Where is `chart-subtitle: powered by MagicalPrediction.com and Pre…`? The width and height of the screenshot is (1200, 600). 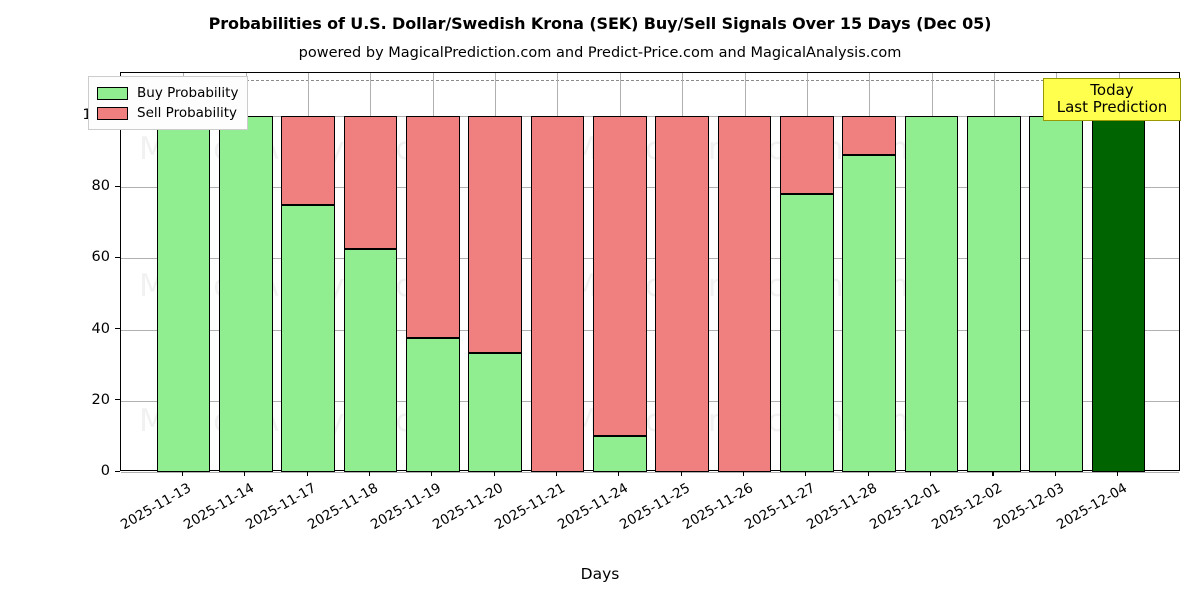
chart-subtitle: powered by MagicalPrediction.com and Pre… is located at coordinates (600, 53).